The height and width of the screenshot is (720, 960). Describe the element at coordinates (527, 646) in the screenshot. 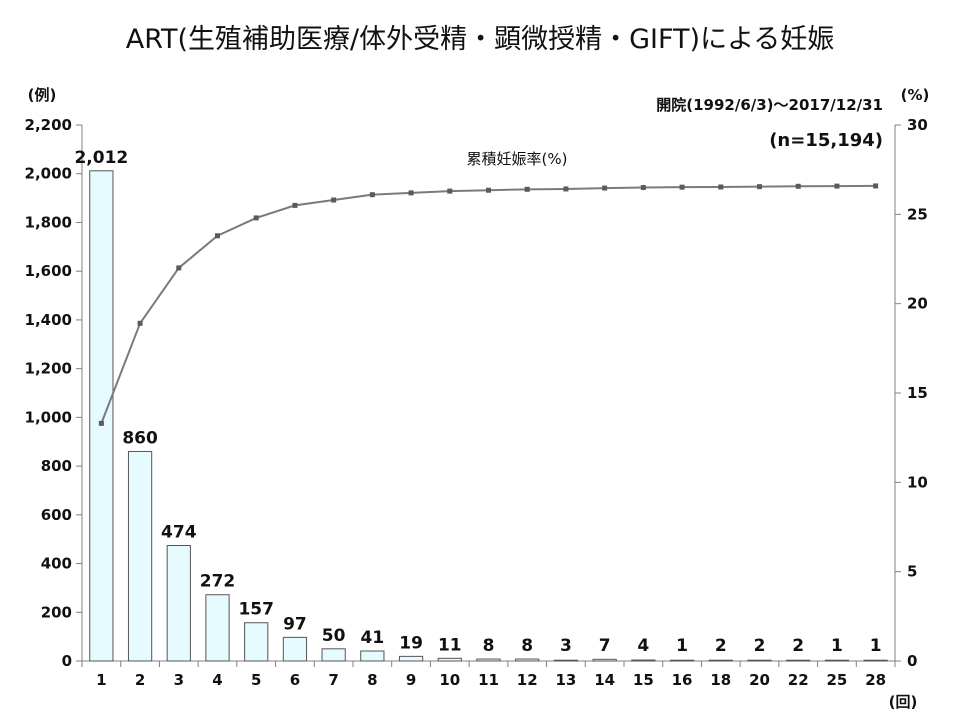

I see `bar-data-label: 8` at that location.